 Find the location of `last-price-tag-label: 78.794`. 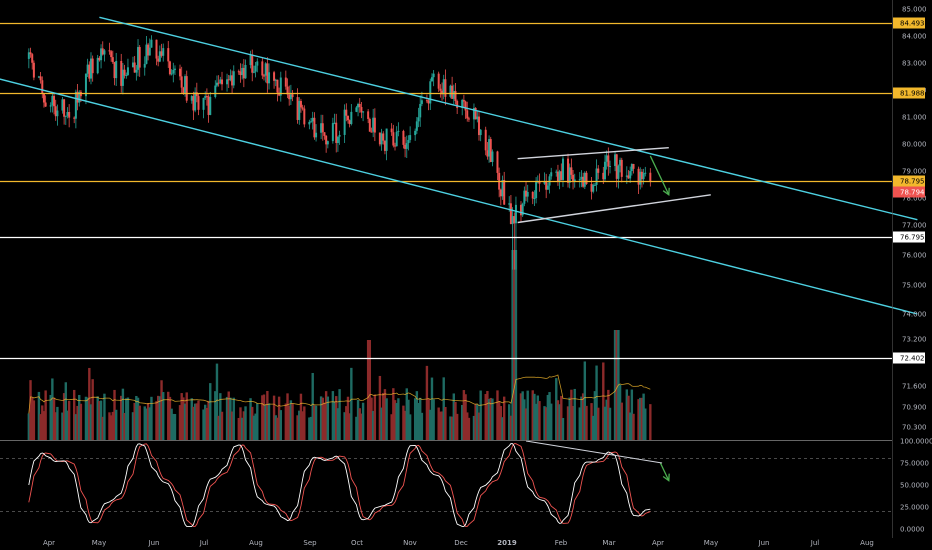

last-price-tag-label: 78.794 is located at coordinates (912, 193).